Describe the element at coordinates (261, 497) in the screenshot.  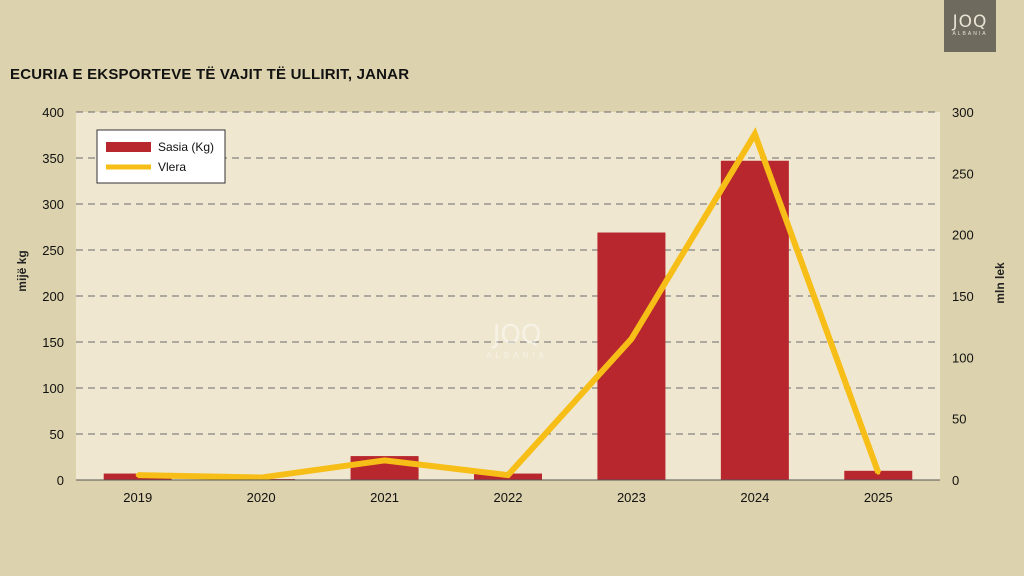
I see `x-tick-label: 2020` at that location.